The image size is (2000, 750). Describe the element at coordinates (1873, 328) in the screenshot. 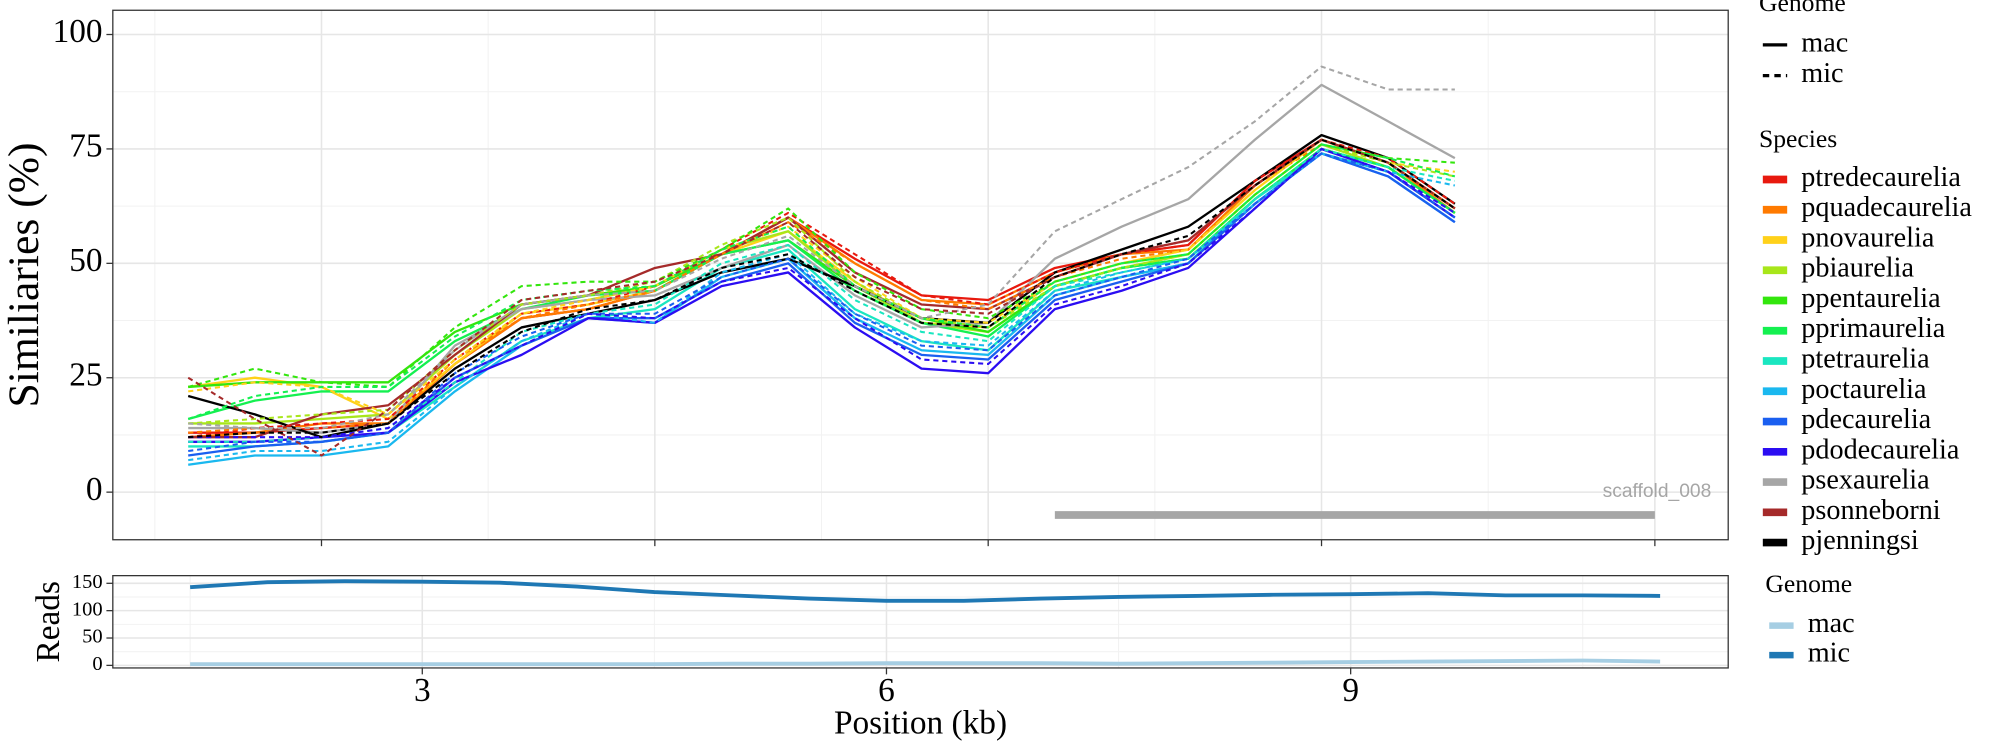

I see `legend-label: pprimaurelia` at that location.